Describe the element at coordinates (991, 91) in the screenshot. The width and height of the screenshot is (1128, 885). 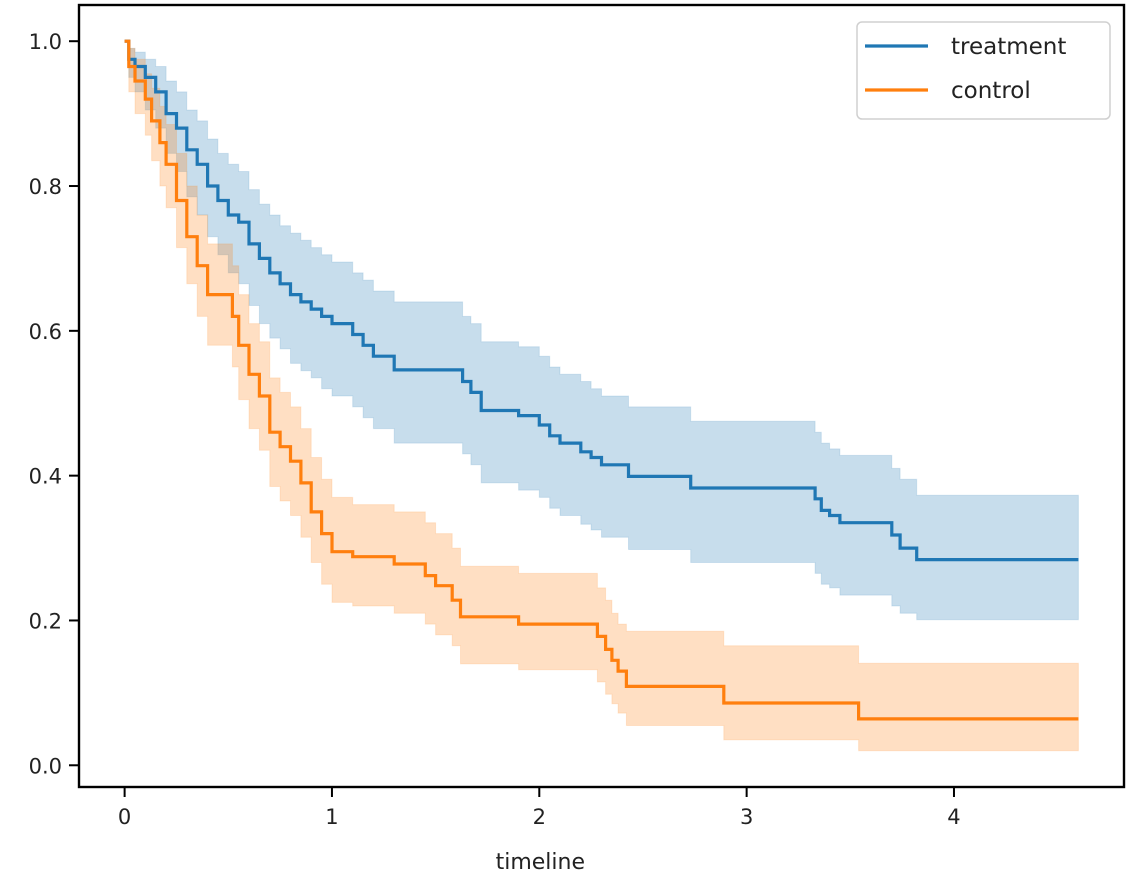
I see `control-legend-label: control` at that location.